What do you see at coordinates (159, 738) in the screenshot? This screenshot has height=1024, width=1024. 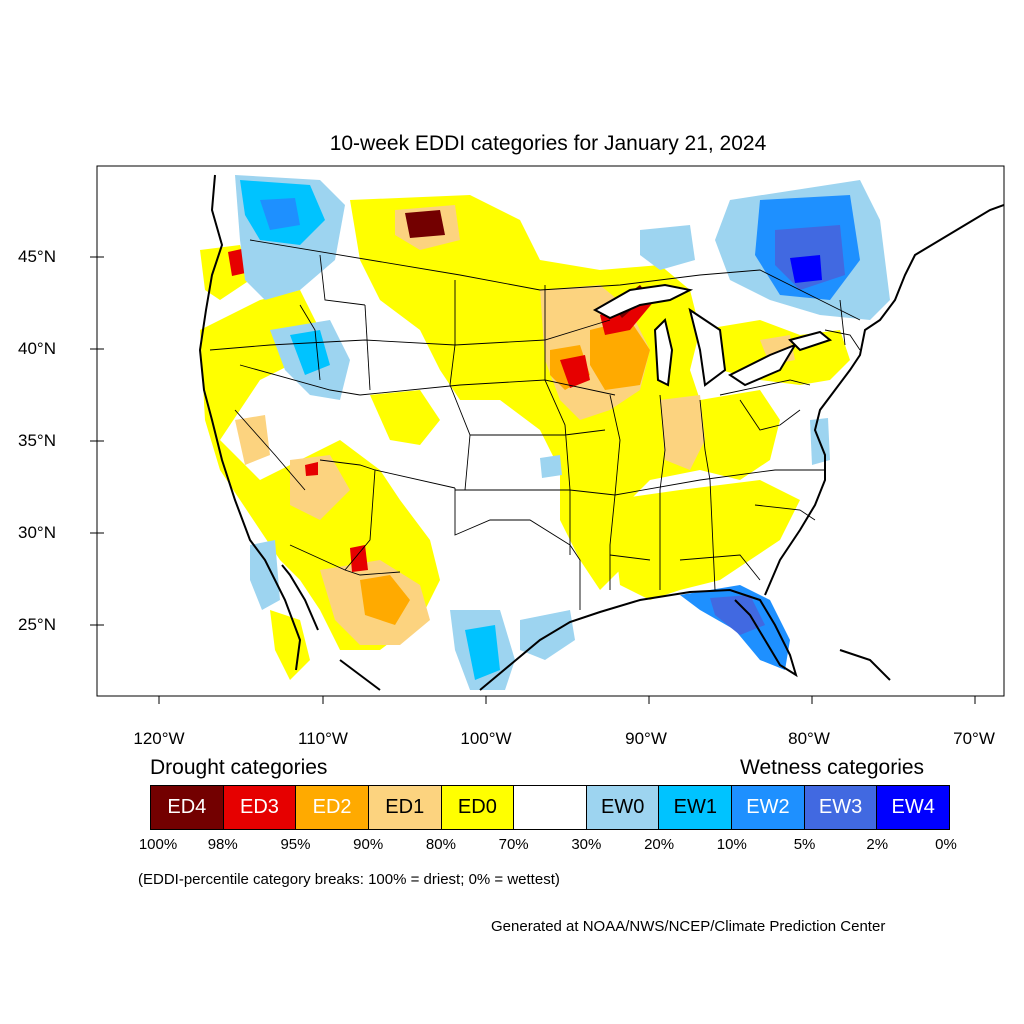 I see `lon-label-120: 120°W` at bounding box center [159, 738].